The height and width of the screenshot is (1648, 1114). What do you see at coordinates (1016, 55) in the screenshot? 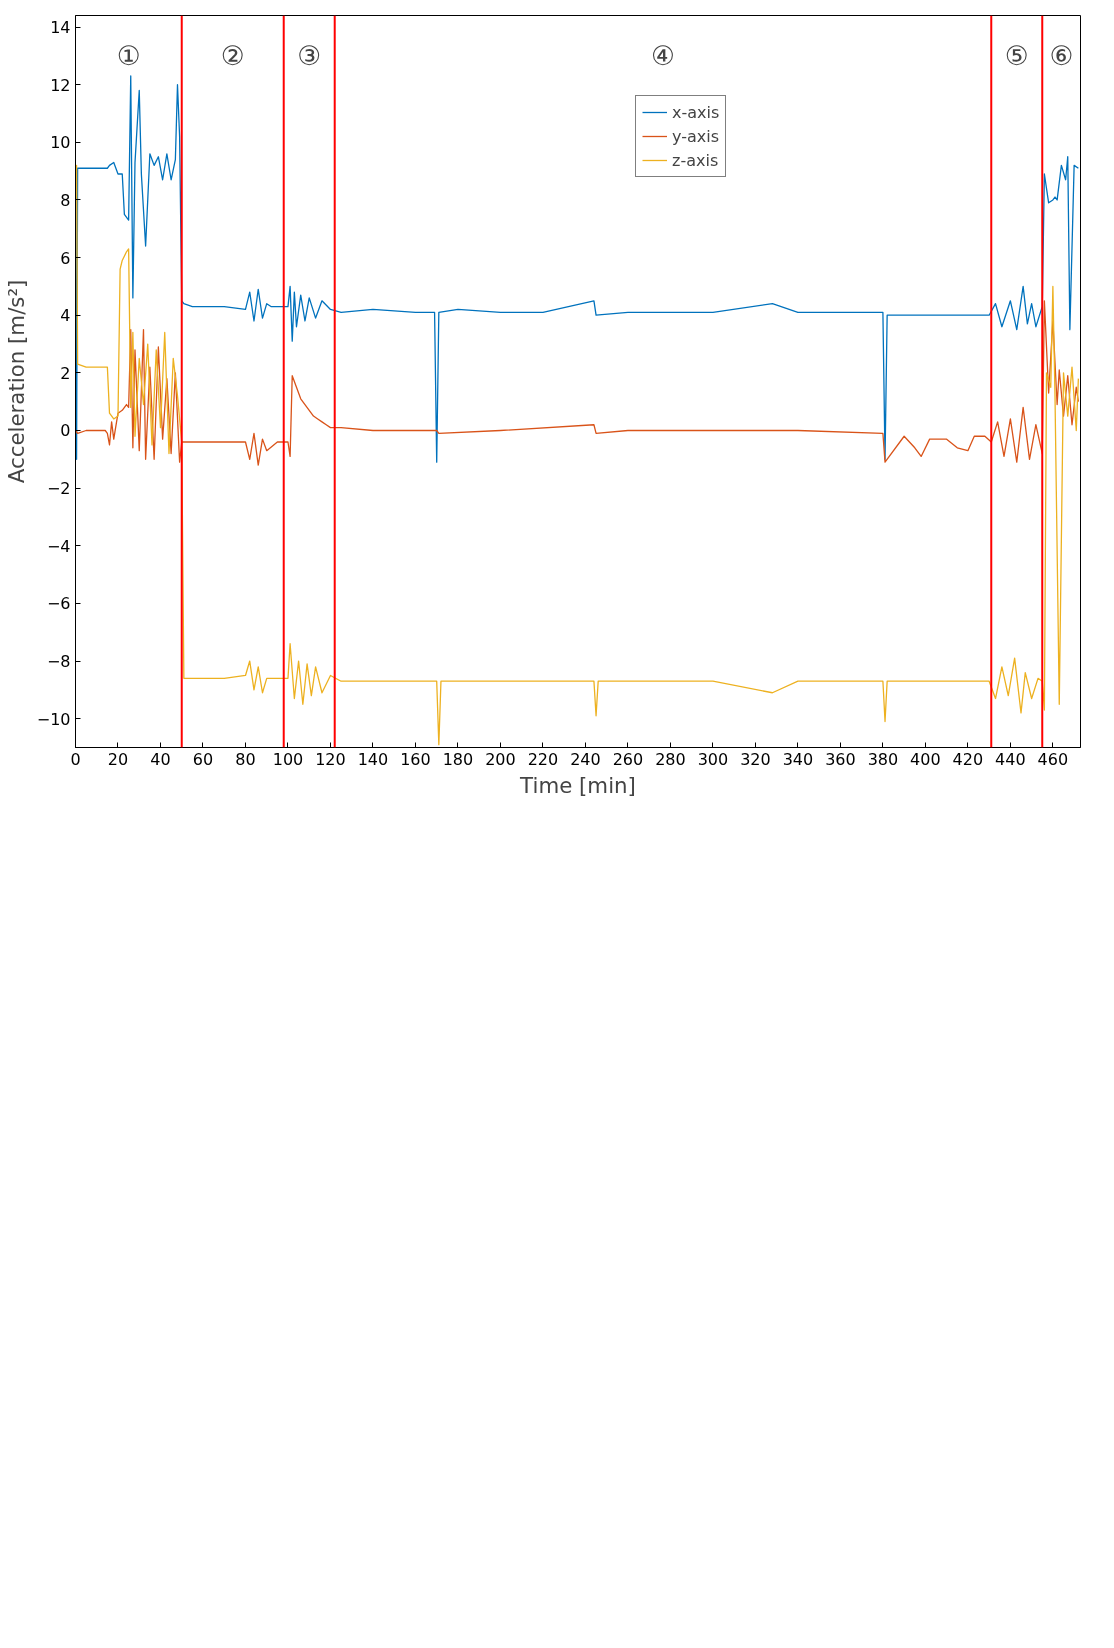
I see `annotation: ⑤` at bounding box center [1016, 55].